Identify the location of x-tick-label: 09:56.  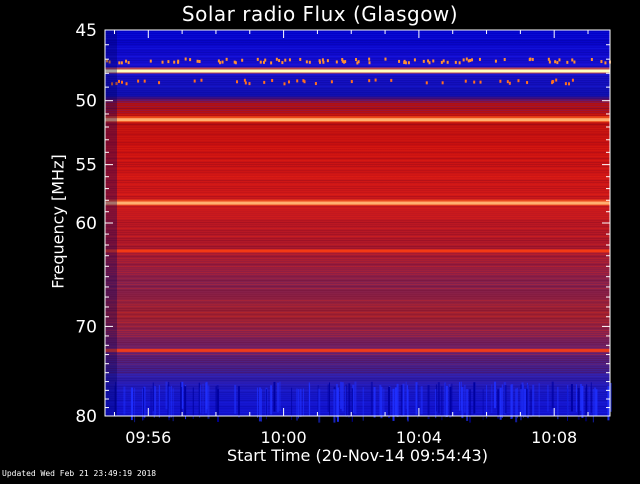
(148, 437).